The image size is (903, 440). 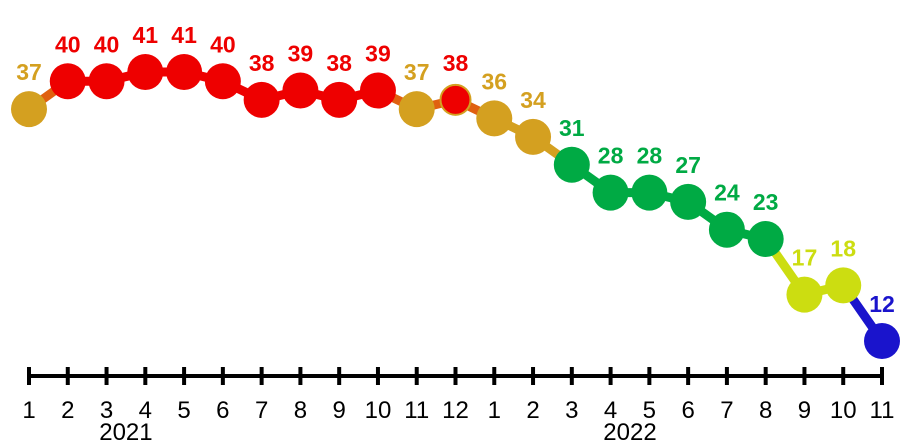 What do you see at coordinates (455, 376) in the screenshot?
I see `x-axis-ticks` at bounding box center [455, 376].